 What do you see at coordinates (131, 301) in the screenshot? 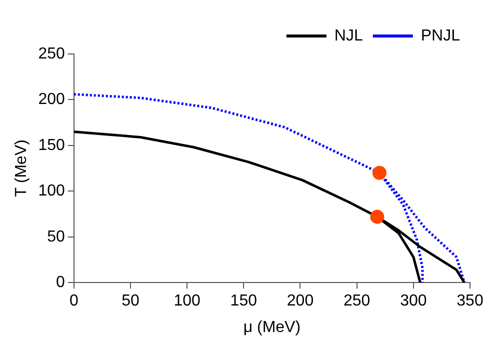
I see `x-tick-label: 50` at bounding box center [131, 301].